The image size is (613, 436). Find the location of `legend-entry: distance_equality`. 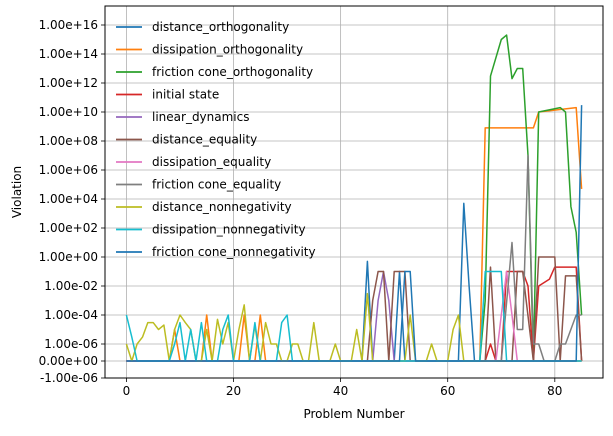

legend-entry: distance_equality is located at coordinates (204, 140).